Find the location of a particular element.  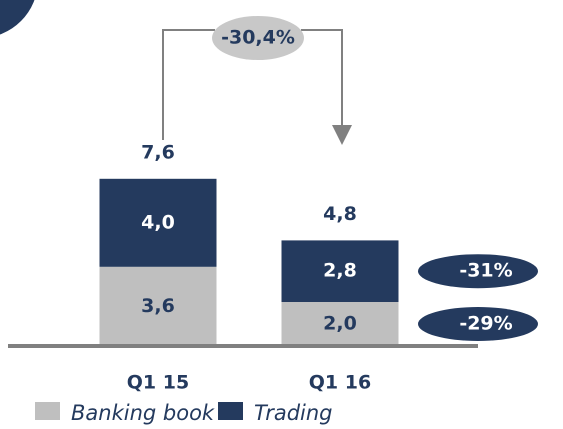

value-label: 3,6 is located at coordinates (158, 306).